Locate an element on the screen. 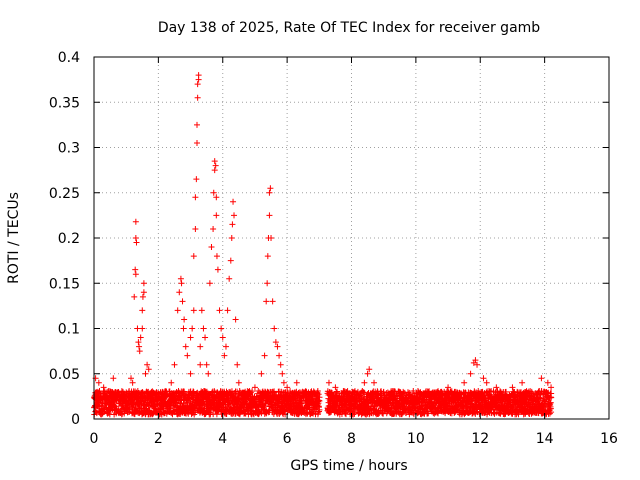  x-tick-label: 12 is located at coordinates (480, 439).